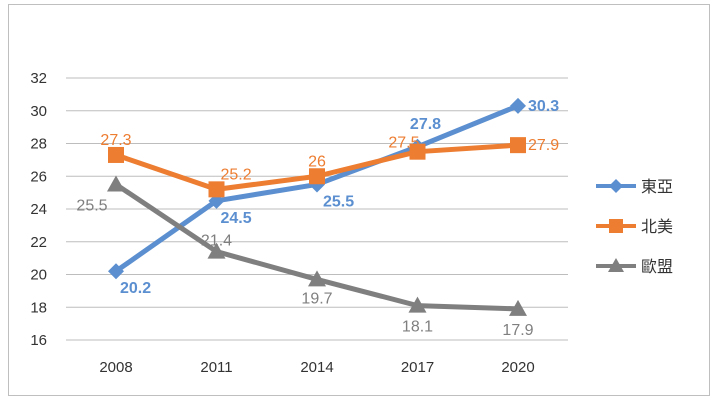 Image resolution: width=716 pixels, height=404 pixels. Describe the element at coordinates (115, 140) in the screenshot. I see `data-label: 27.3` at that location.